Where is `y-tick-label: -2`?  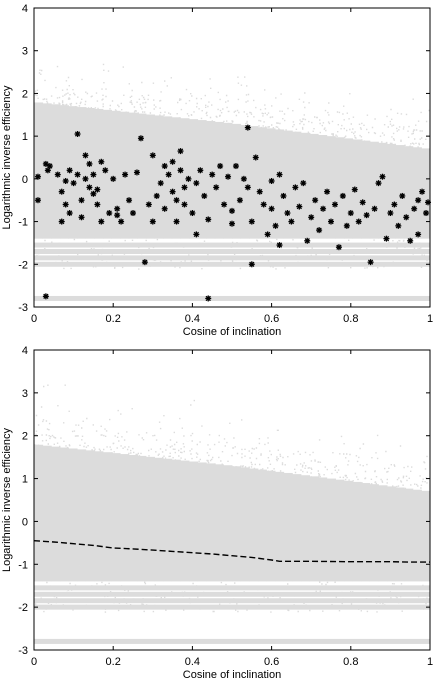
y-tick-label: -2 is located at coordinates (23, 265).